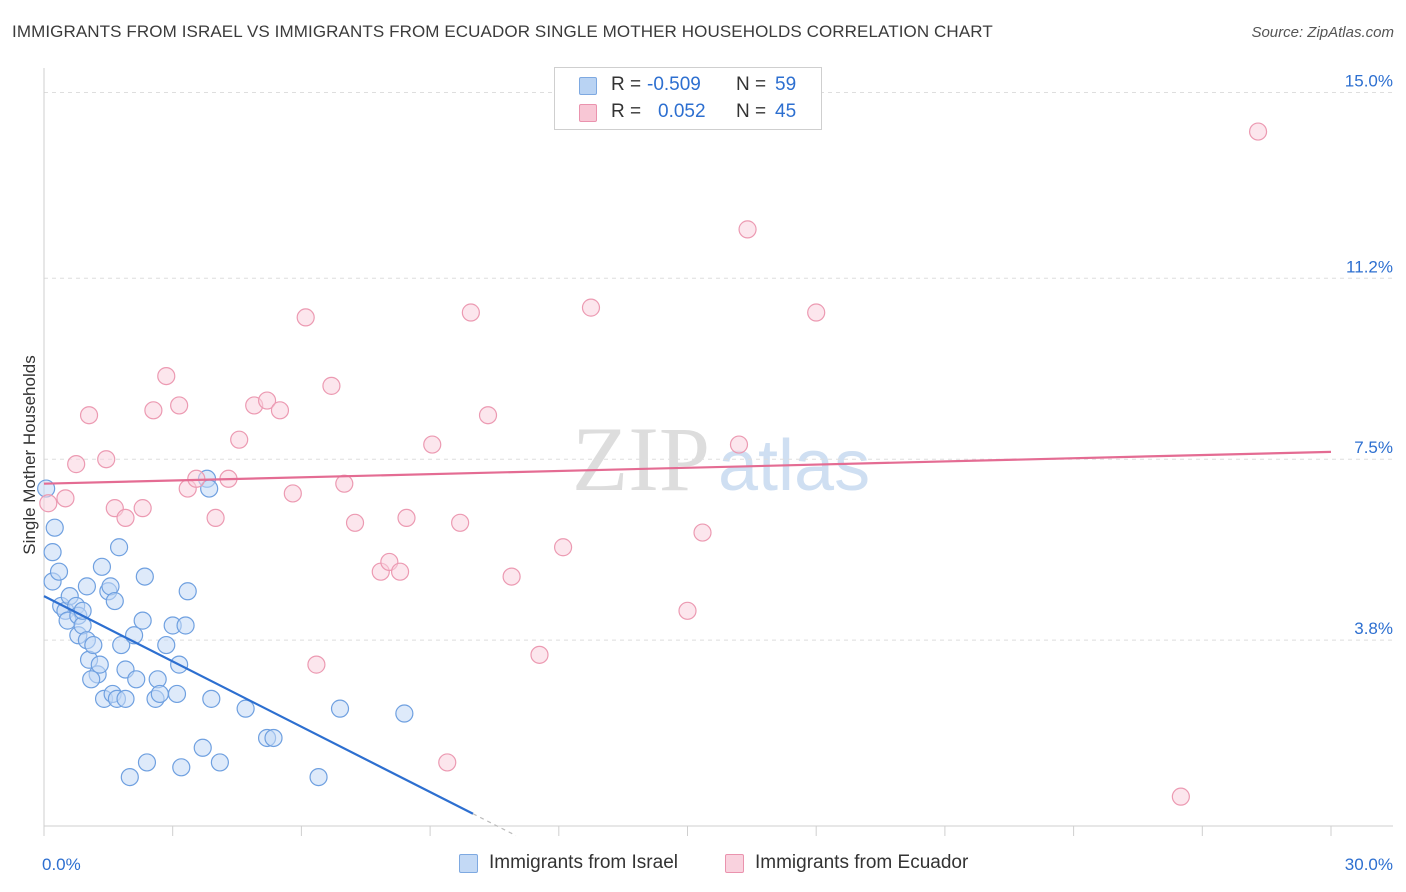 Image resolution: width=1406 pixels, height=892 pixels. What do you see at coordinates (1369, 354) in the screenshot?
I see `y-tick-labels: 3.8% 7.5% 11.2% 15.0%` at bounding box center [1369, 354].